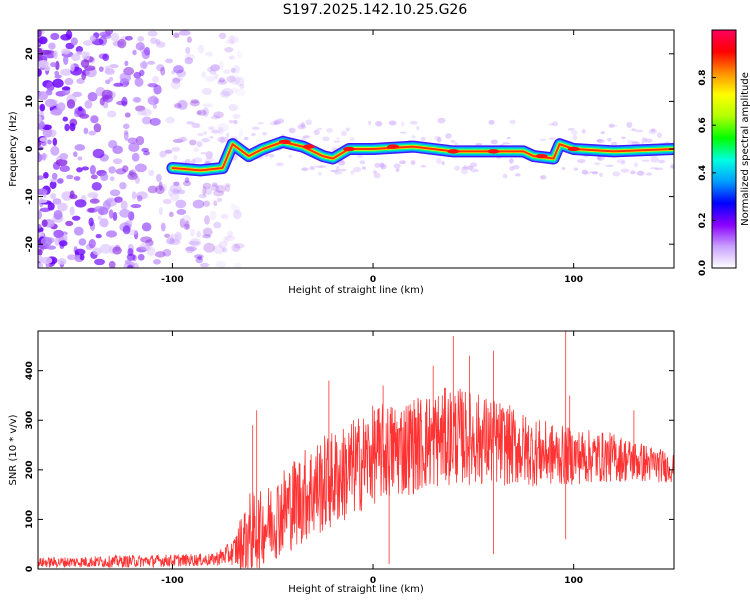  What do you see at coordinates (30, 569) in the screenshot?
I see `snr-ytick-label: 0` at bounding box center [30, 569].